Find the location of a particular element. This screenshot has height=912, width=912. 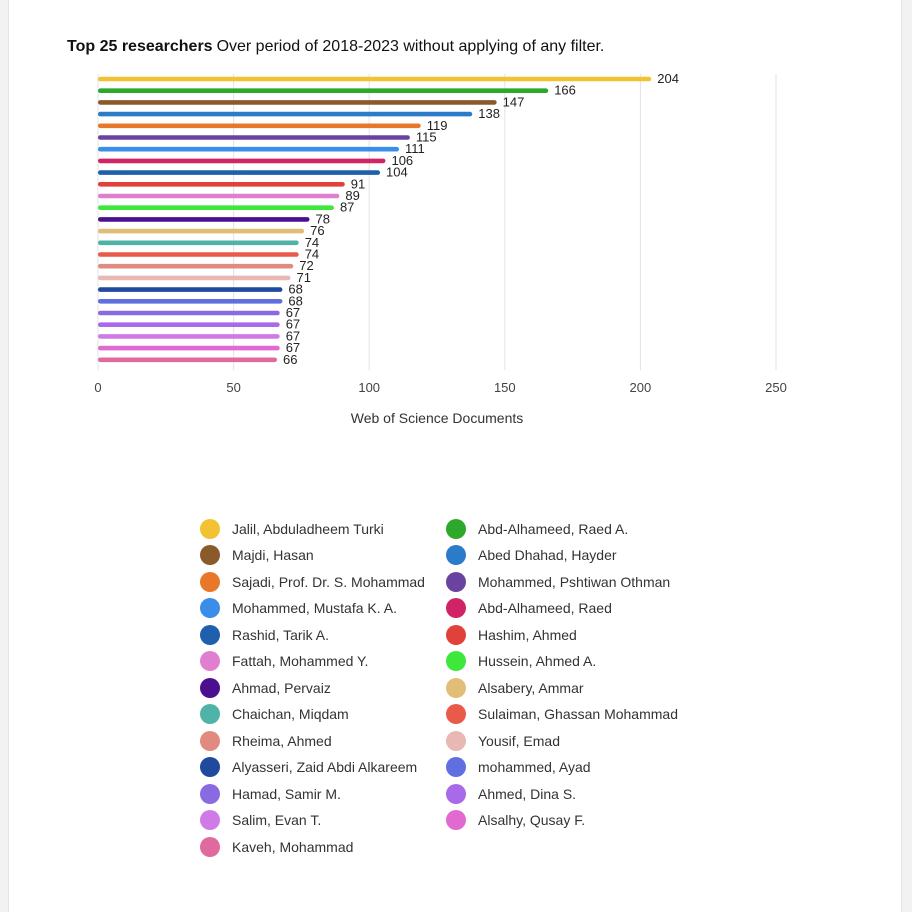

legend-item: Mohammed, Pshtiwan Othman is located at coordinates (576, 582).